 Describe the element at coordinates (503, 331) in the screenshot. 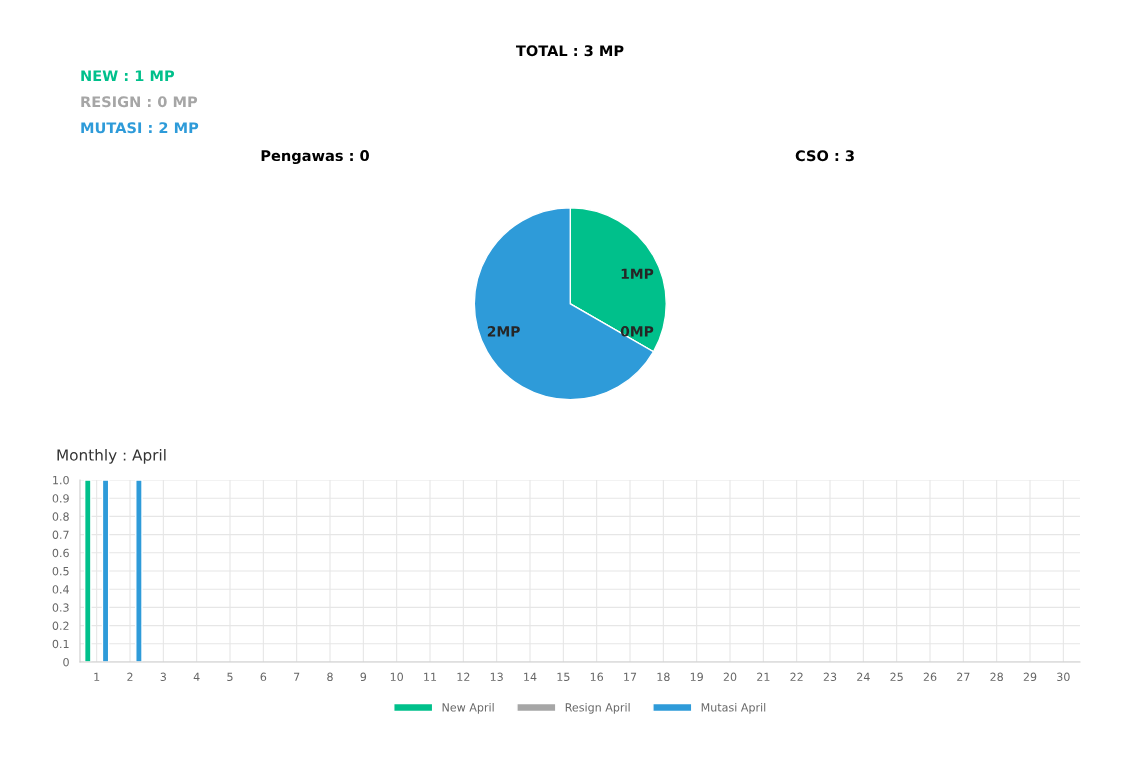

I see `data-label: 2MP` at that location.